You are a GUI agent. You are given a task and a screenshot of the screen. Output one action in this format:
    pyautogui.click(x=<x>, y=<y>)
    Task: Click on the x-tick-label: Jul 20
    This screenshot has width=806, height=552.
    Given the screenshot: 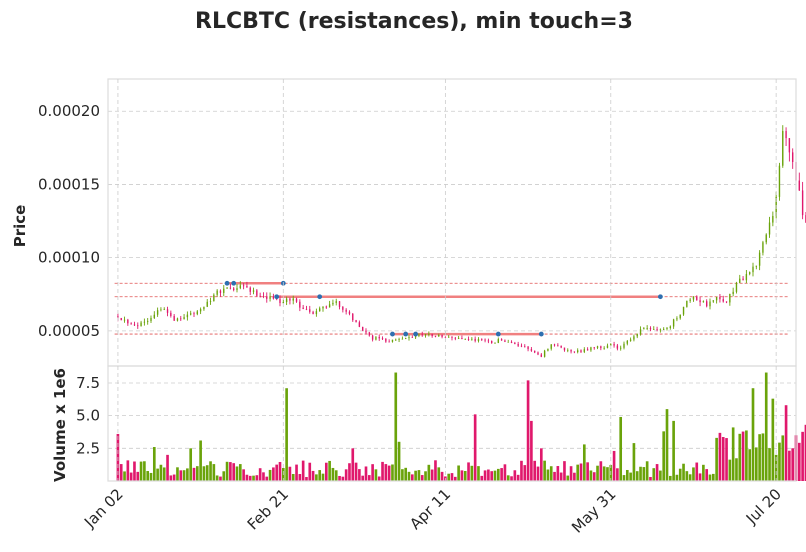 What is the action you would take?
    pyautogui.click(x=763, y=506)
    